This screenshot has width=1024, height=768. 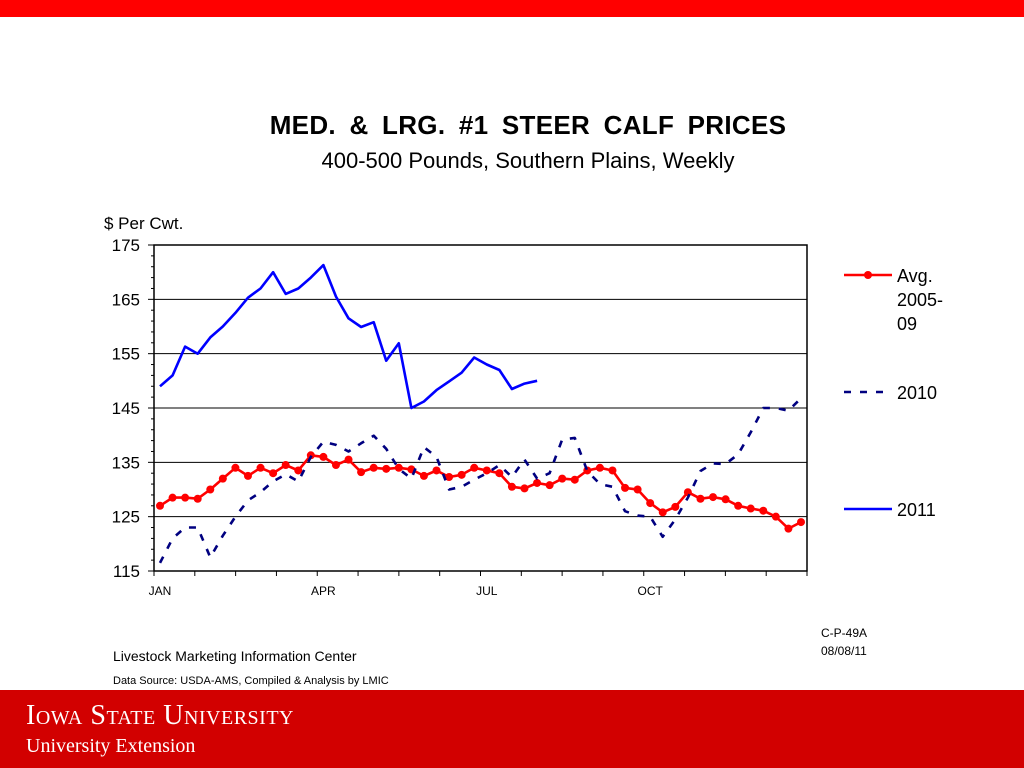 What do you see at coordinates (323, 591) in the screenshot?
I see `x-tick-label: APR` at bounding box center [323, 591].